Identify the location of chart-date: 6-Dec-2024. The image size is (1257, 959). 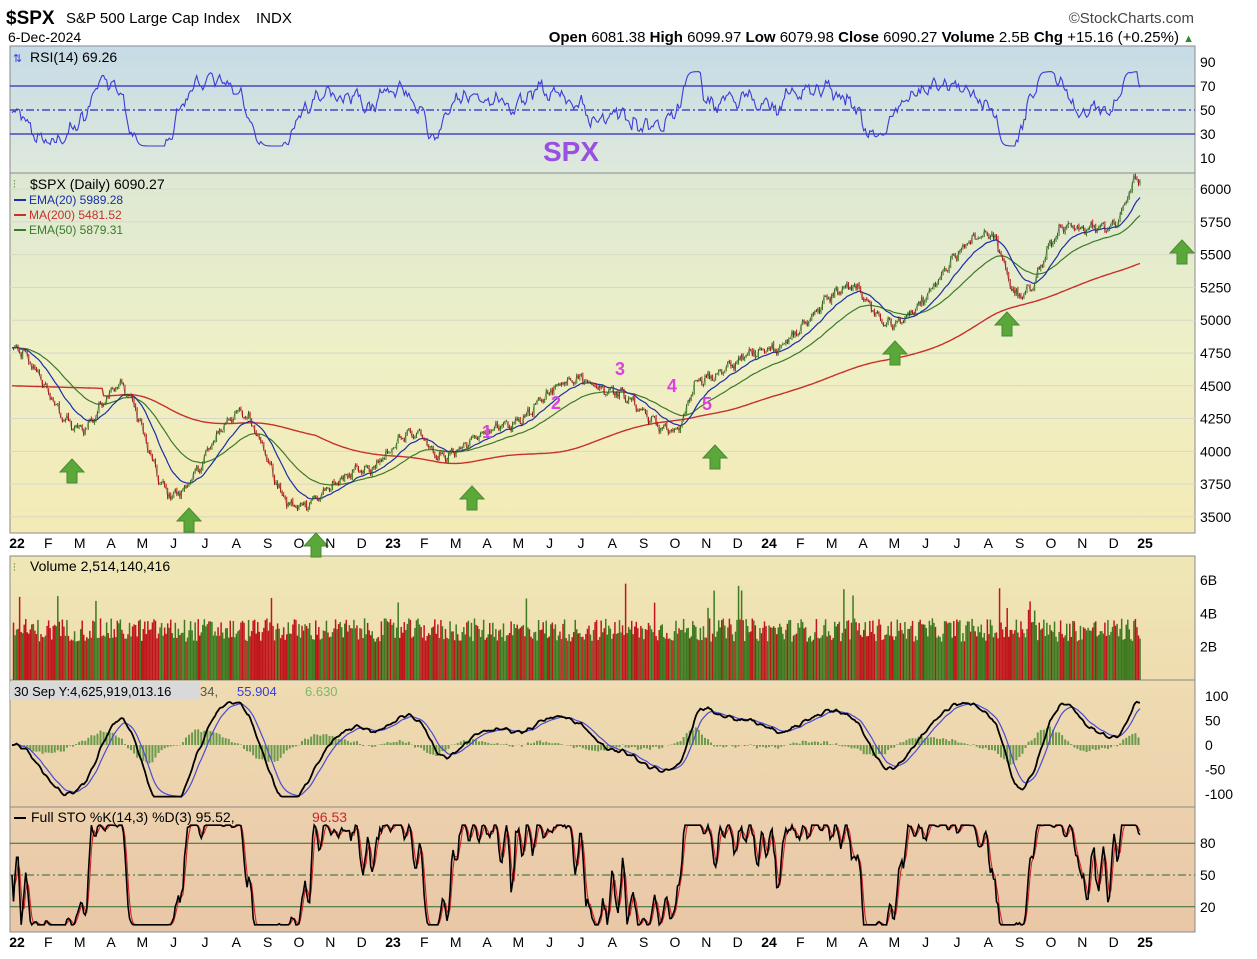
(44, 37).